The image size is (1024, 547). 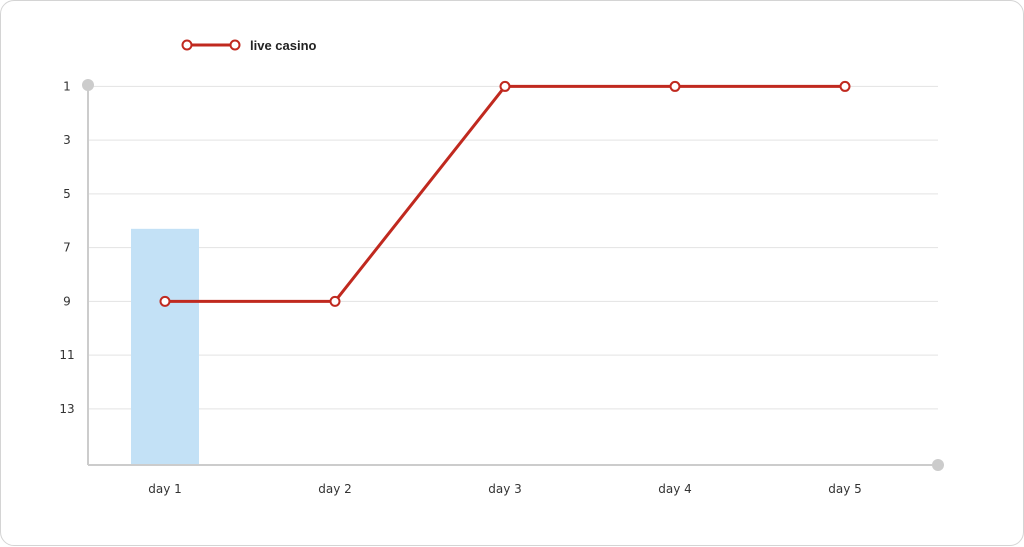 I want to click on y-tick-label: 5, so click(x=67, y=194).